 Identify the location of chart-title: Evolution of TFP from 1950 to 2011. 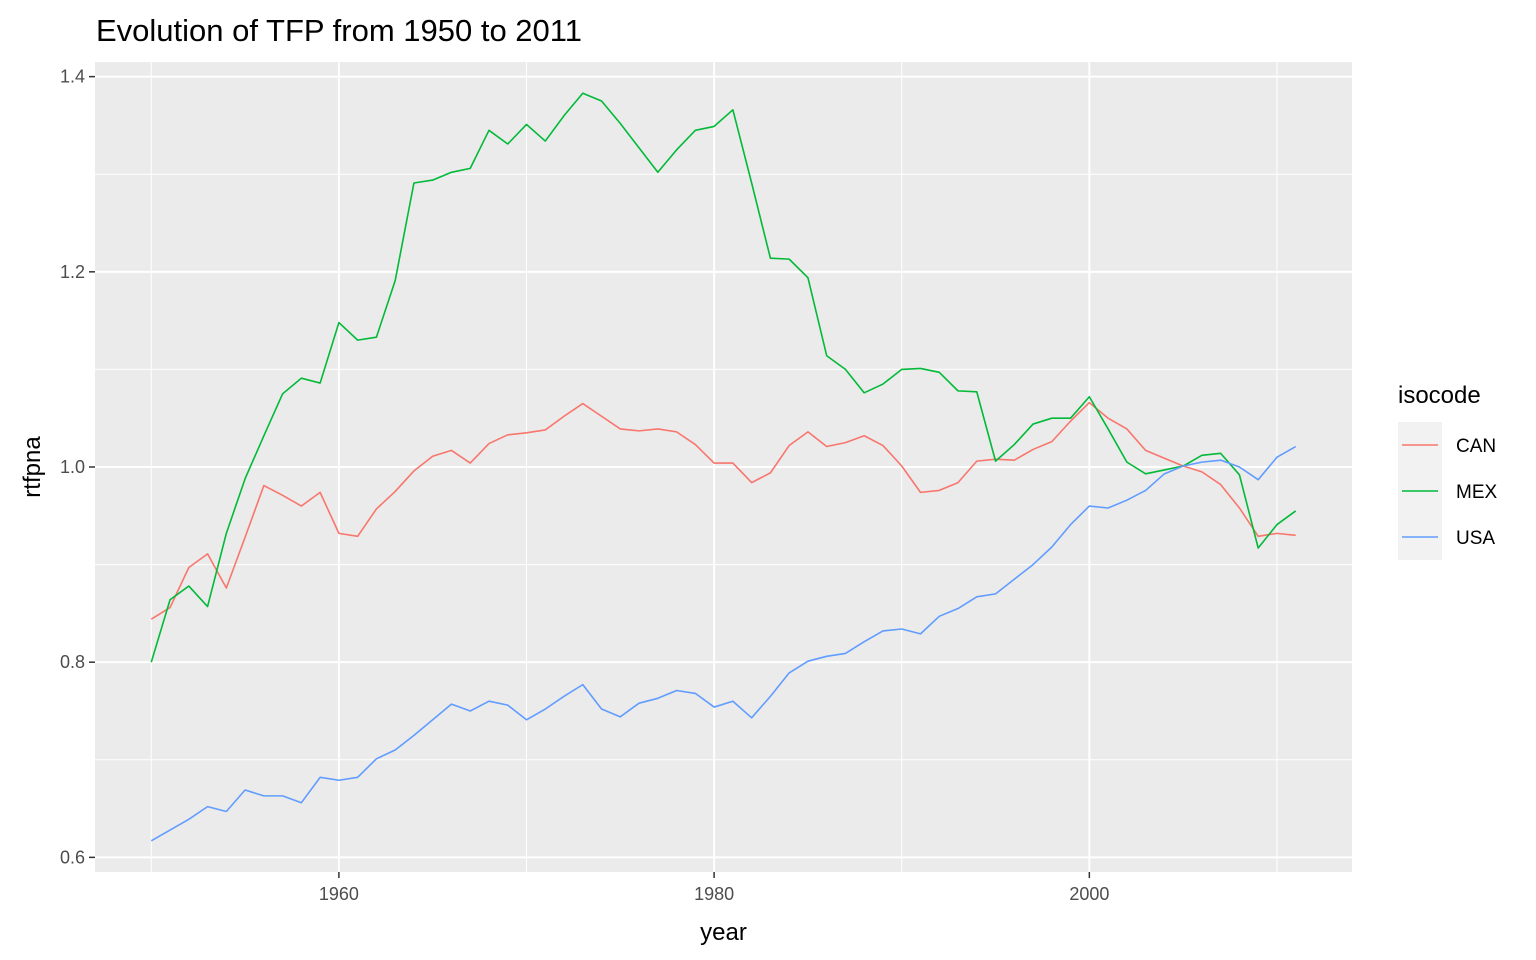
(339, 30).